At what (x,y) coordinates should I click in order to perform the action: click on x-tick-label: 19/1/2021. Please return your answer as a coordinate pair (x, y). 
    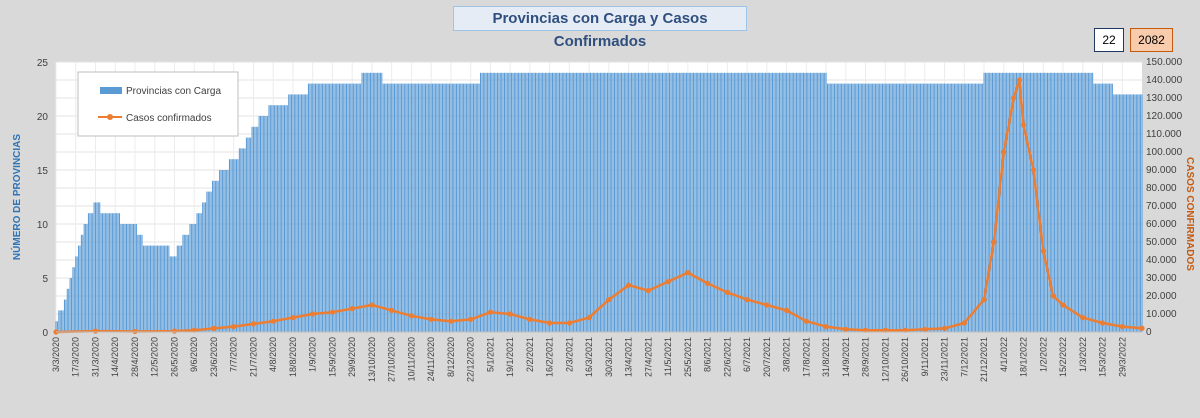
    Looking at the image, I should click on (510, 357).